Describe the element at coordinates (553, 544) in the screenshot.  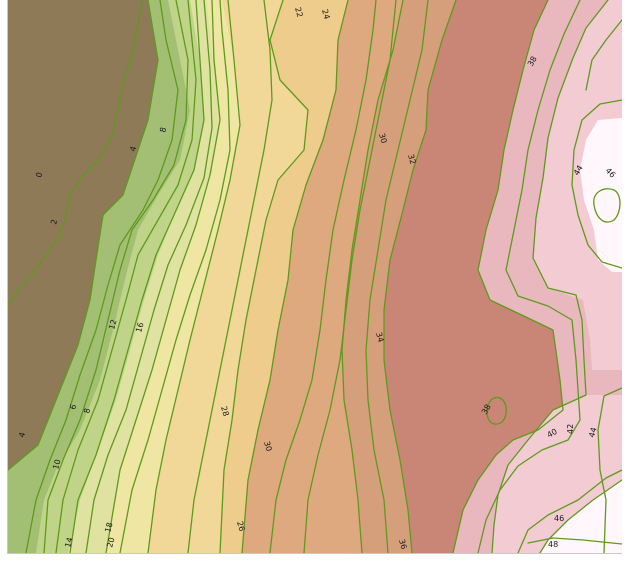
I see `contour-label: 48` at that location.